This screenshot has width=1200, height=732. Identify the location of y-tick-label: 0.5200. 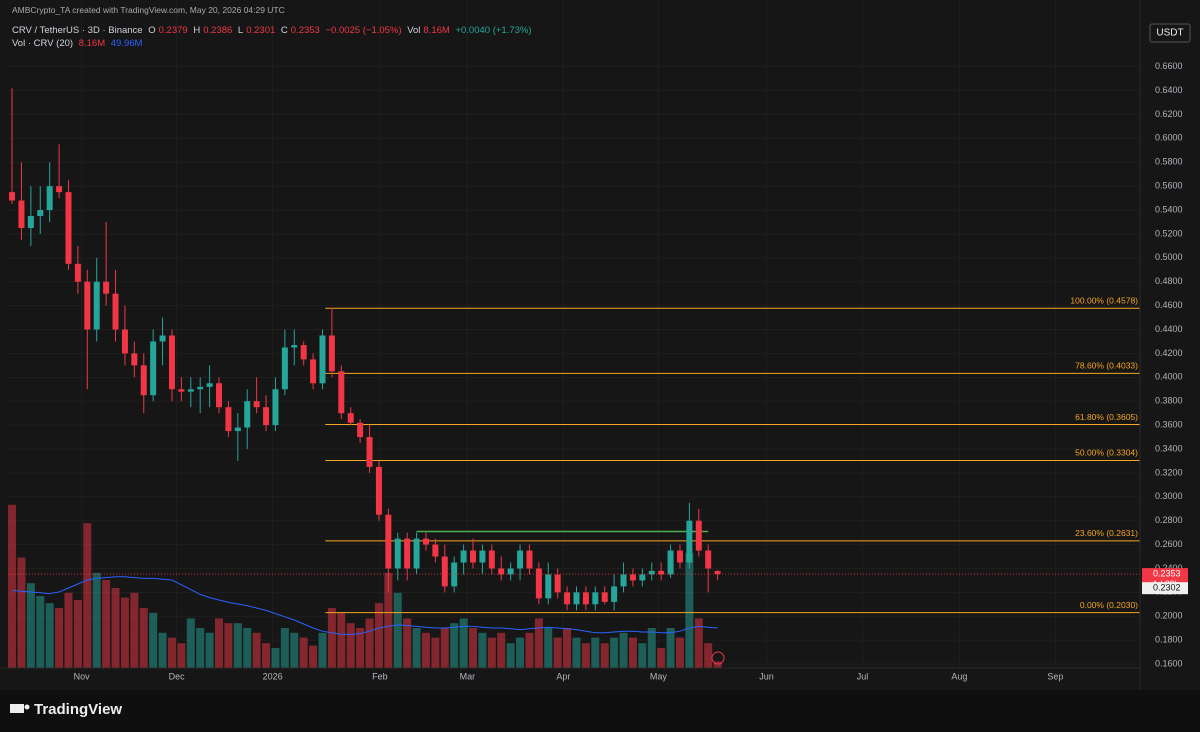
(1169, 233).